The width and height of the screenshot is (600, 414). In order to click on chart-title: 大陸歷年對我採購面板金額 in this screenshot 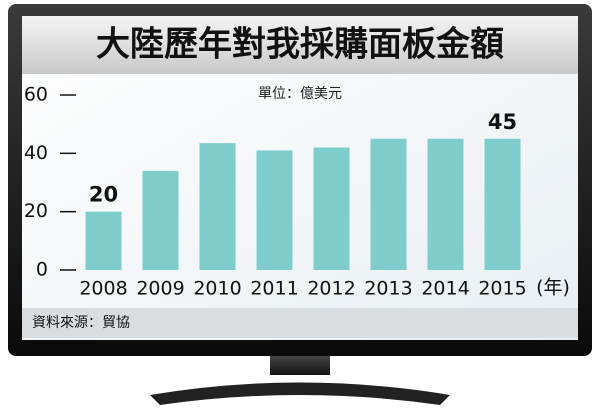, I will do `click(300, 45)`.